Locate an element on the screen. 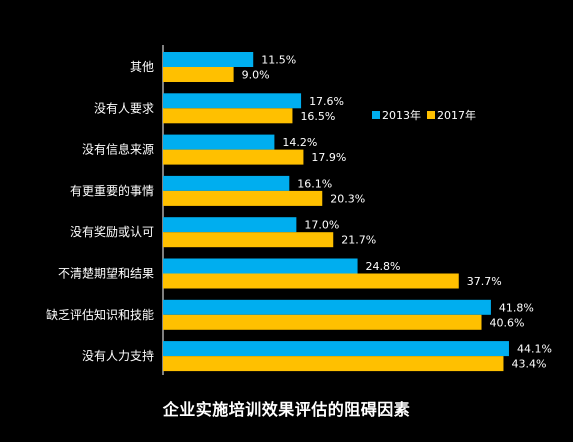 This screenshot has height=442, width=573. category-label: 其他 is located at coordinates (142, 67).